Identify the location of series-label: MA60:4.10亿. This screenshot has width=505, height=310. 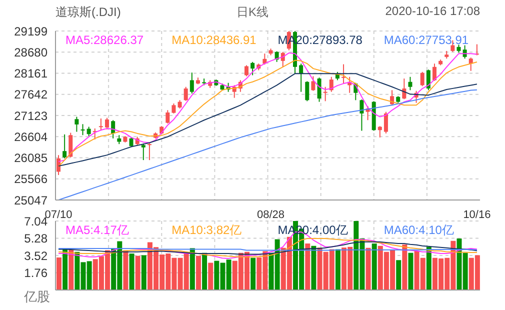
(419, 230).